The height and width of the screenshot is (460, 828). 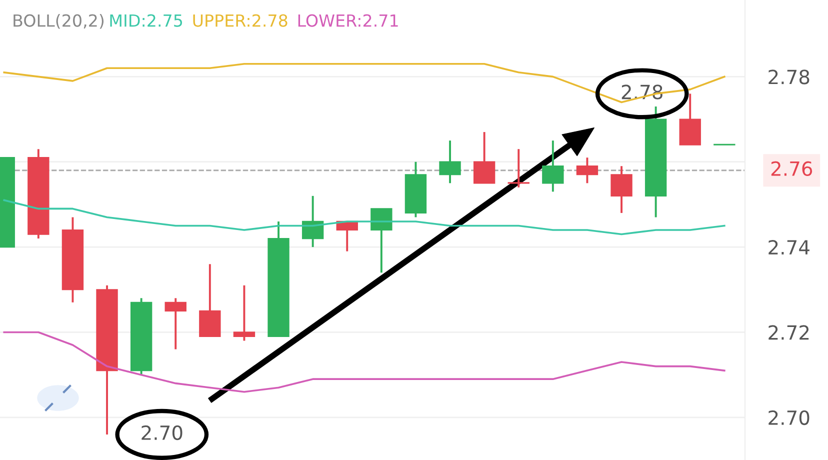 I want to click on annotation: 2.70, so click(x=162, y=432).